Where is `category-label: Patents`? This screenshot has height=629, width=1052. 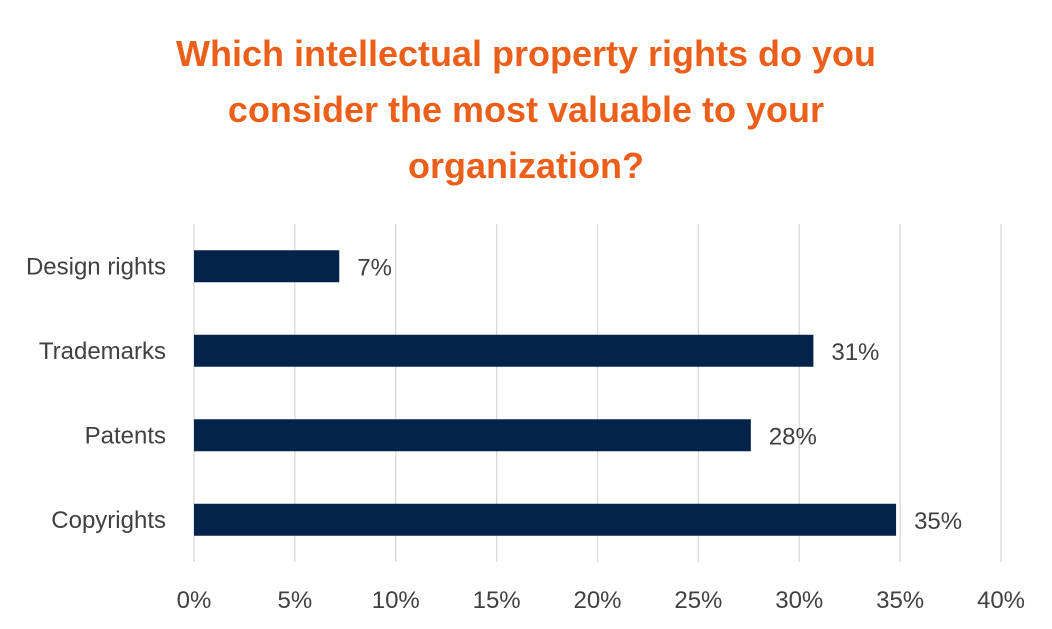 category-label: Patents is located at coordinates (125, 435).